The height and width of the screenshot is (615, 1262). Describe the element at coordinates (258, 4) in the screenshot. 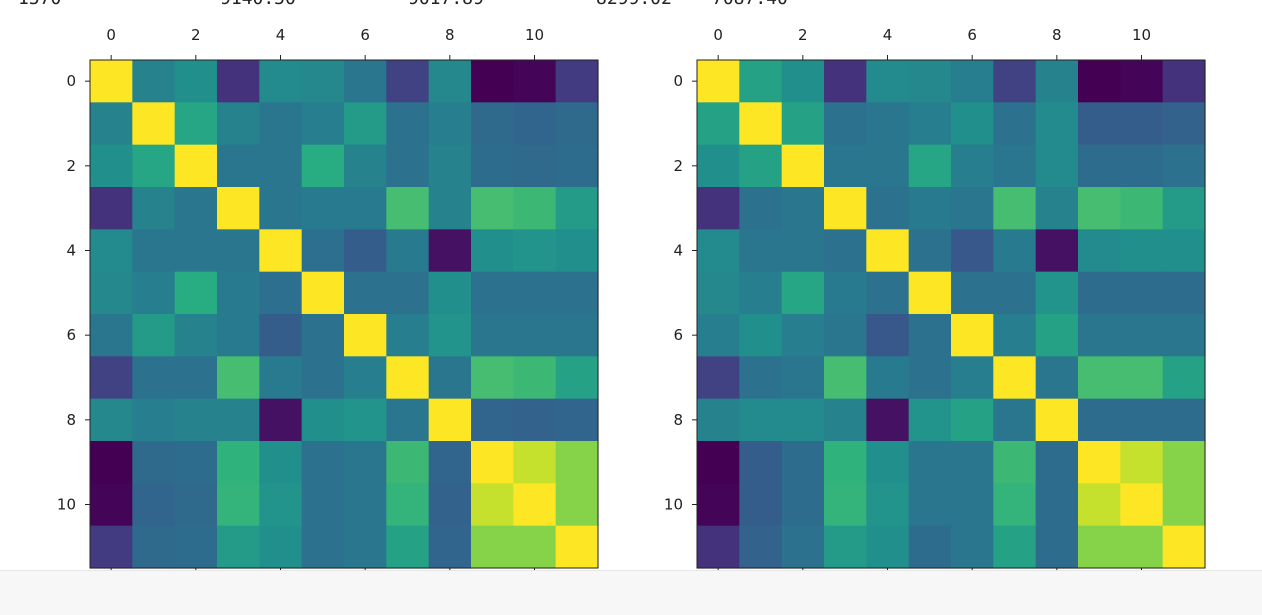

I see `output-value: 9140.50` at that location.